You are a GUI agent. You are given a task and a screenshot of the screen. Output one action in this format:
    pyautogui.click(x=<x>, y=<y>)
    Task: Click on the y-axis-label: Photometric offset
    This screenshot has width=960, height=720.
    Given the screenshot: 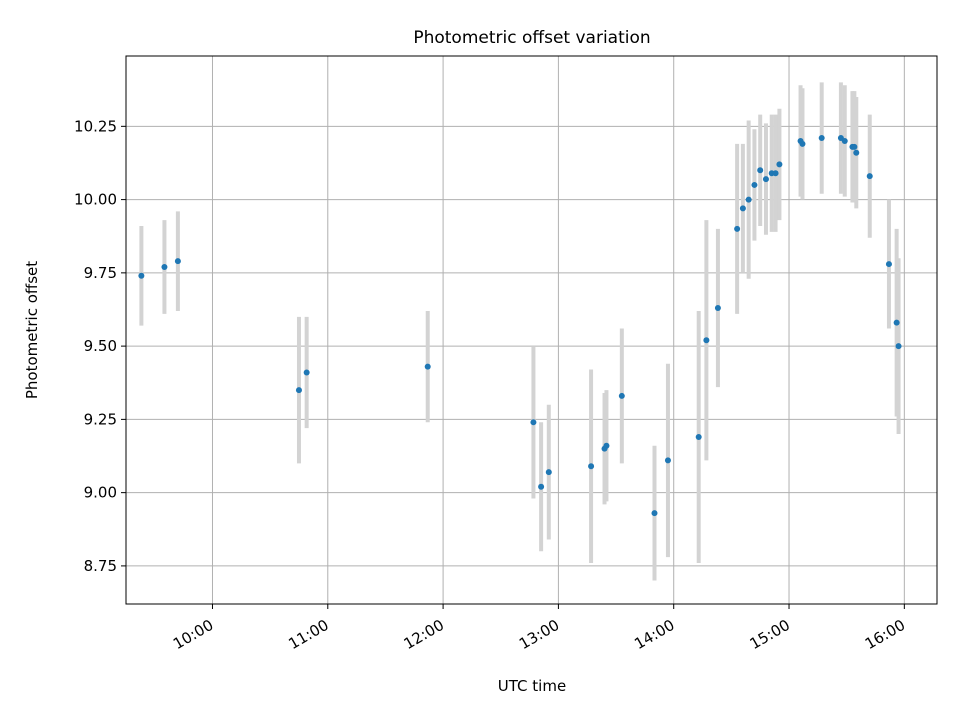 What is the action you would take?
    pyautogui.click(x=32, y=330)
    